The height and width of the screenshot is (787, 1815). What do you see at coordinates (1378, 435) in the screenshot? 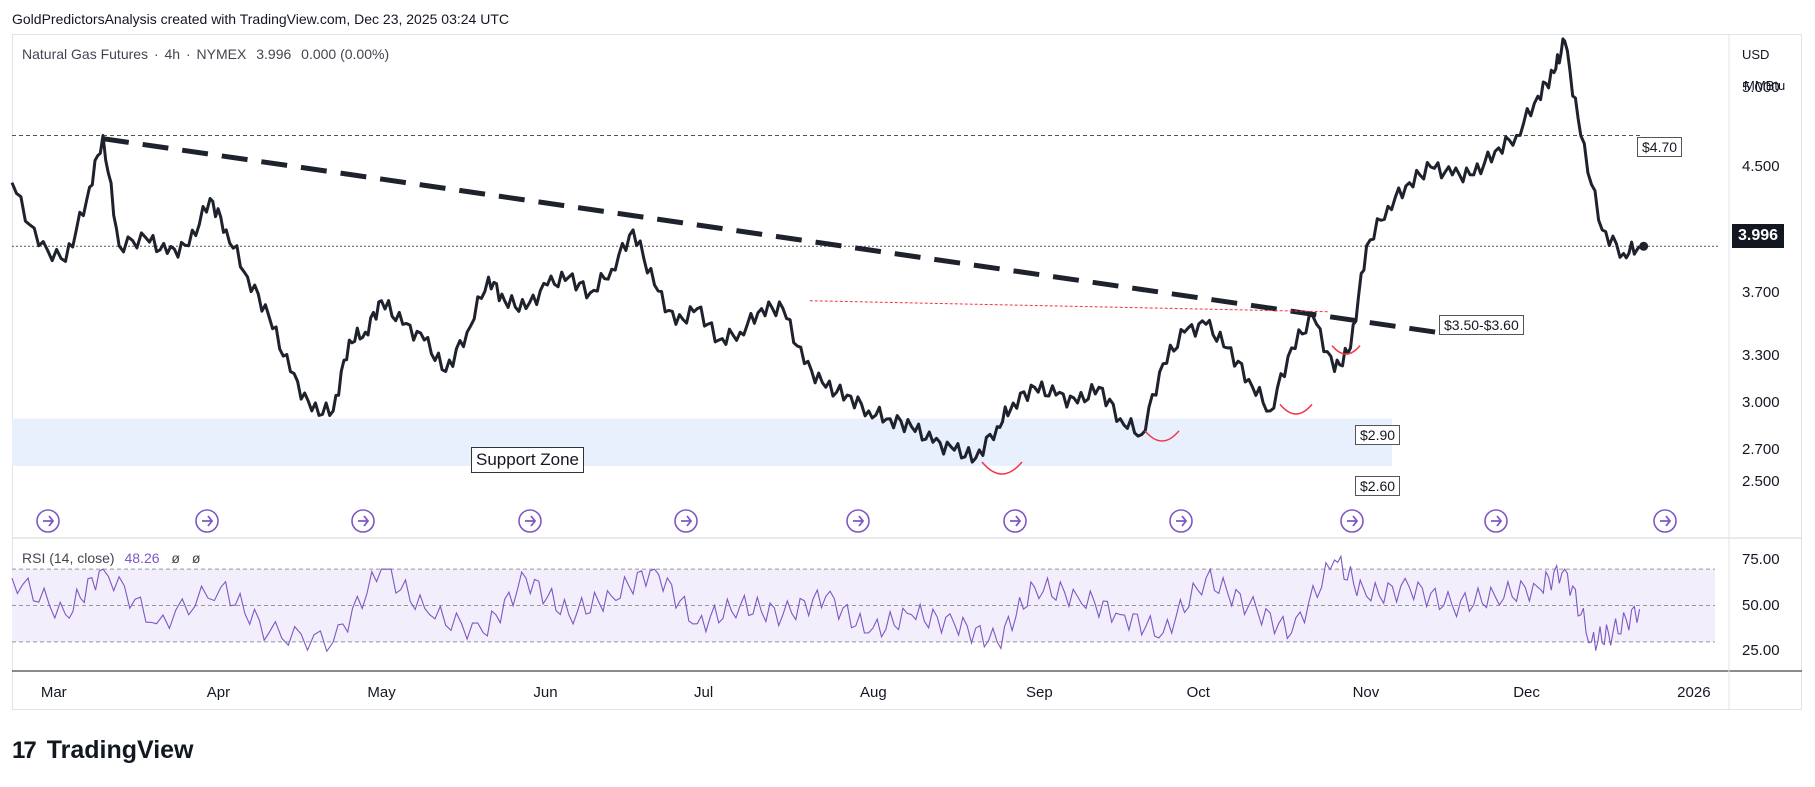
I see `level-290-label: $2.90` at bounding box center [1378, 435].